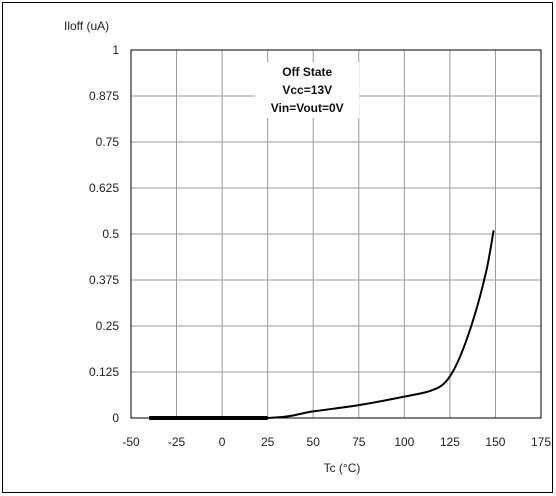 The image size is (556, 496). What do you see at coordinates (359, 442) in the screenshot?
I see `x-tick-label: 75` at bounding box center [359, 442].